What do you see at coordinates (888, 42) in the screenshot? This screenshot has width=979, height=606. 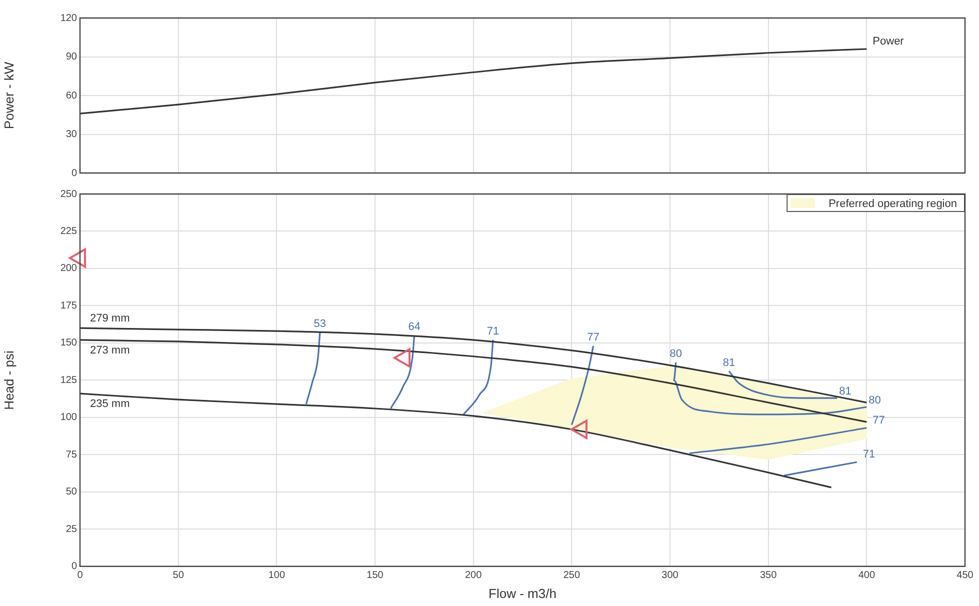 I see `series-label: Power` at bounding box center [888, 42].